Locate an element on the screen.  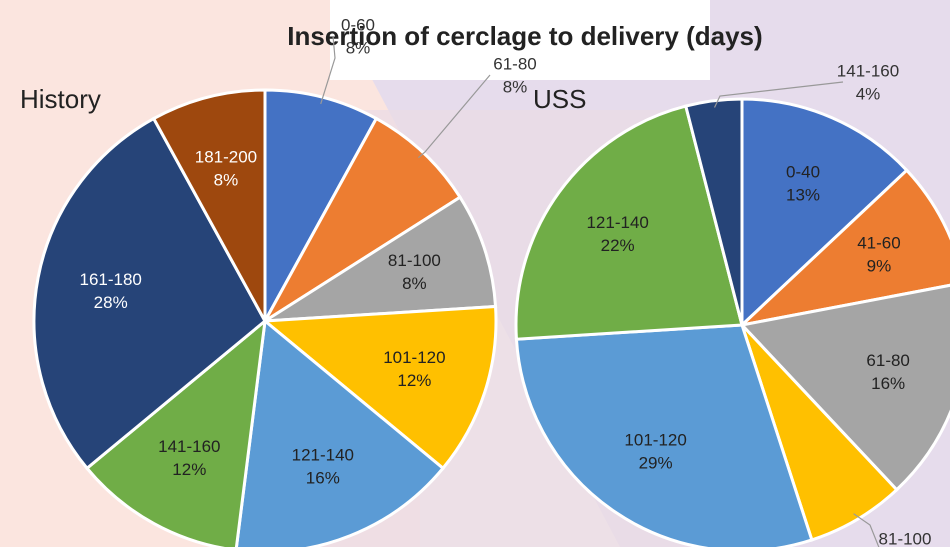
chart-title: Insertion of cerclage to delivery (days) is located at coordinates (524, 36).